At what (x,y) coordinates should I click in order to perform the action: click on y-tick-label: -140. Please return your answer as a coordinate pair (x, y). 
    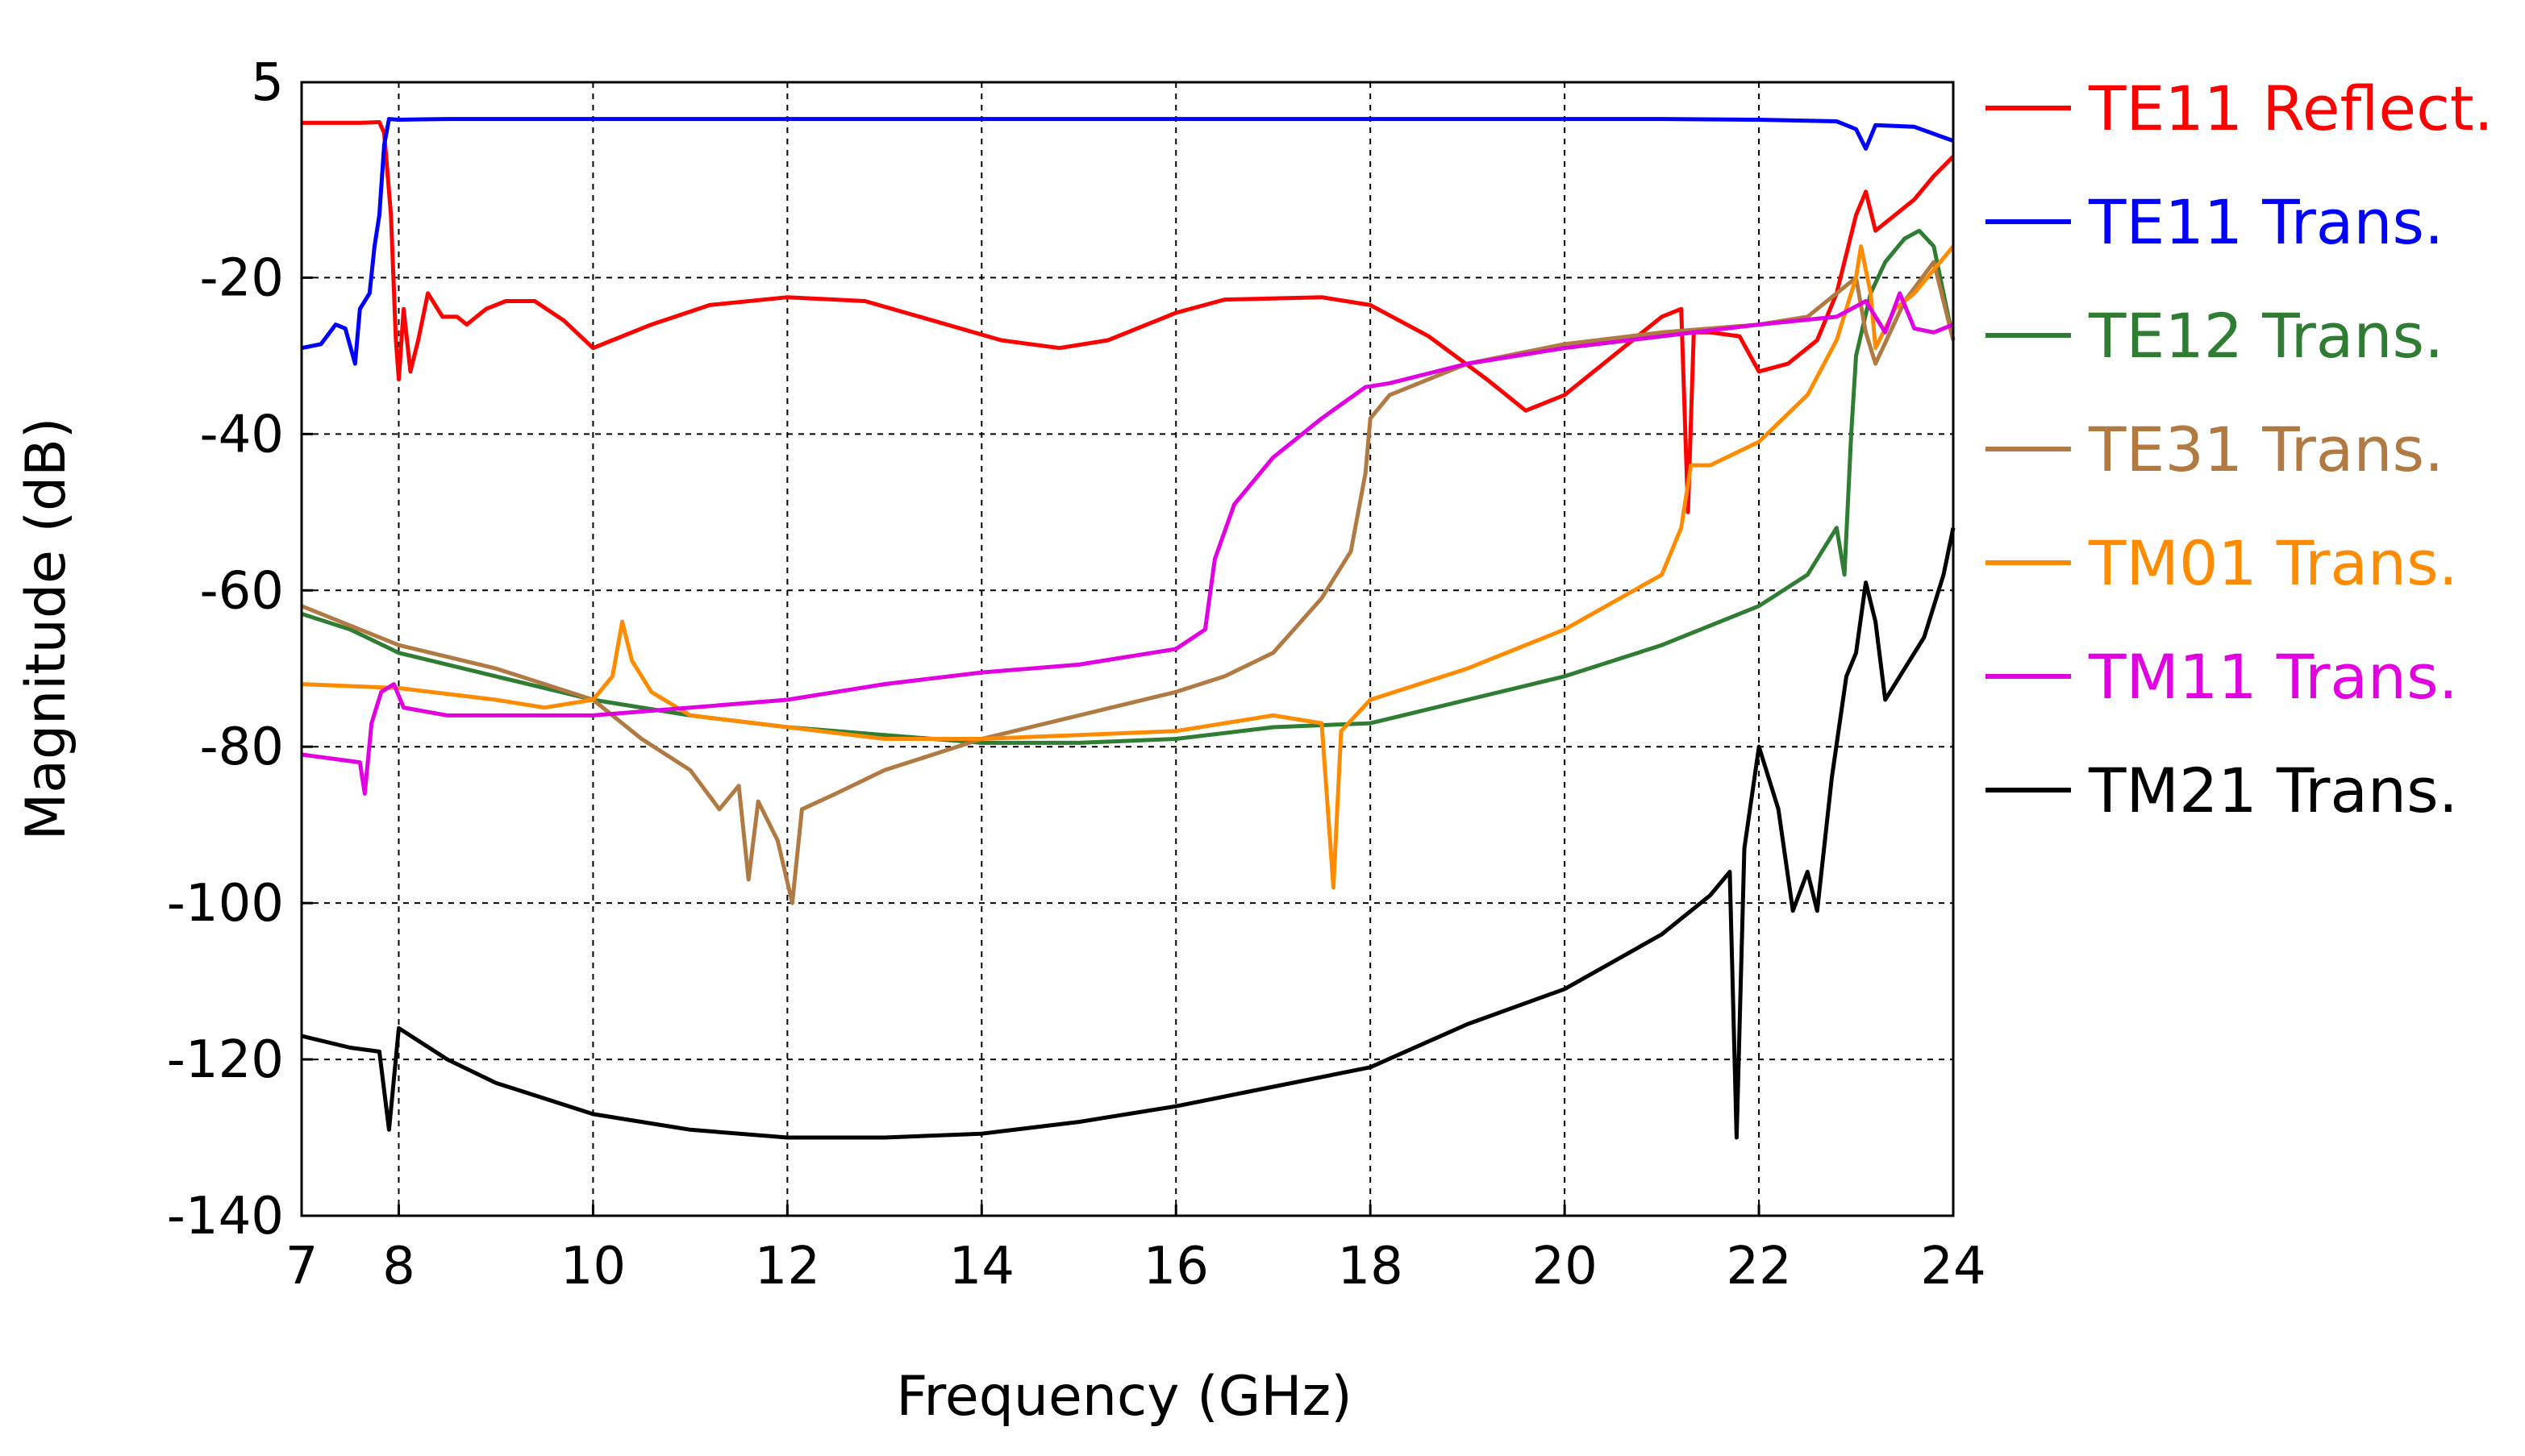
    Looking at the image, I should click on (225, 1216).